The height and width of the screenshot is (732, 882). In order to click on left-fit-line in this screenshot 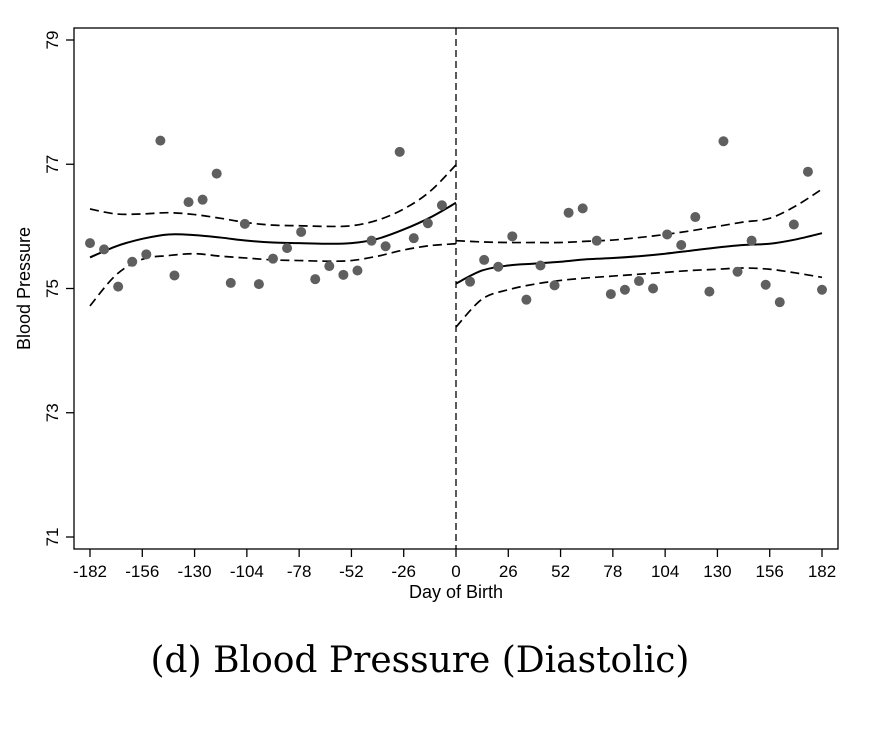, I will do `click(273, 230)`.